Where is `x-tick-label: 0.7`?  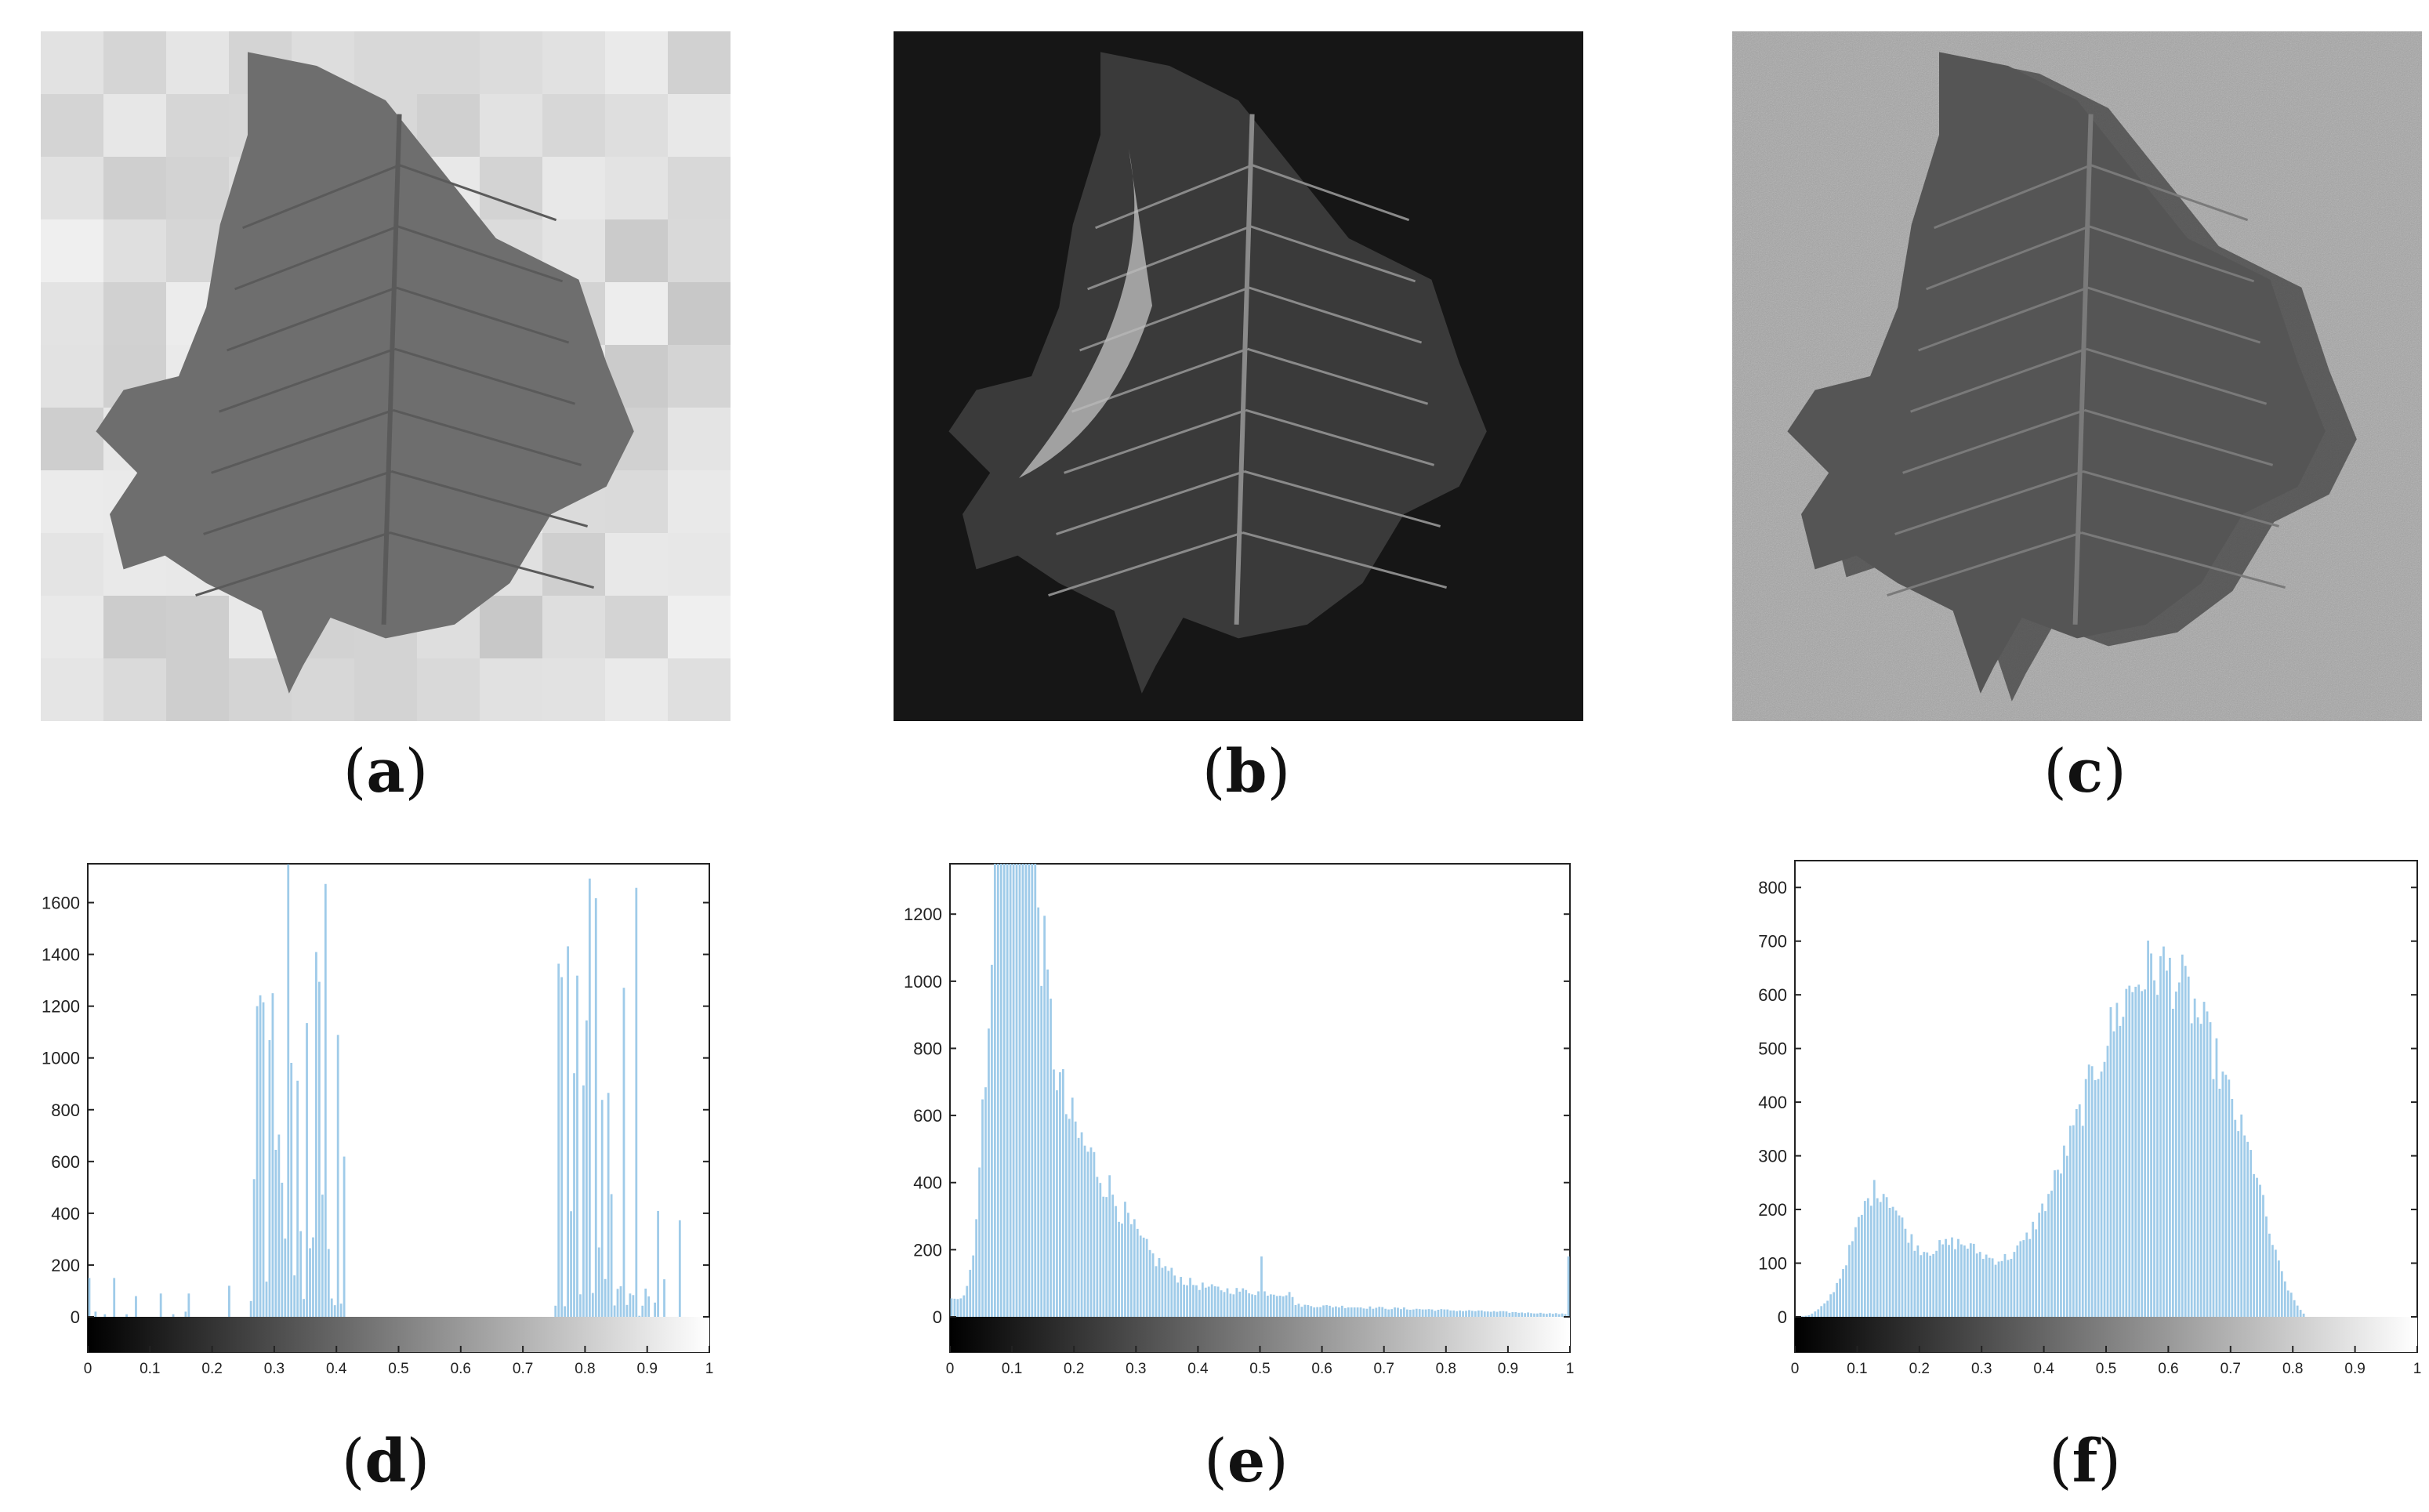 x-tick-label: 0.7 is located at coordinates (523, 1369).